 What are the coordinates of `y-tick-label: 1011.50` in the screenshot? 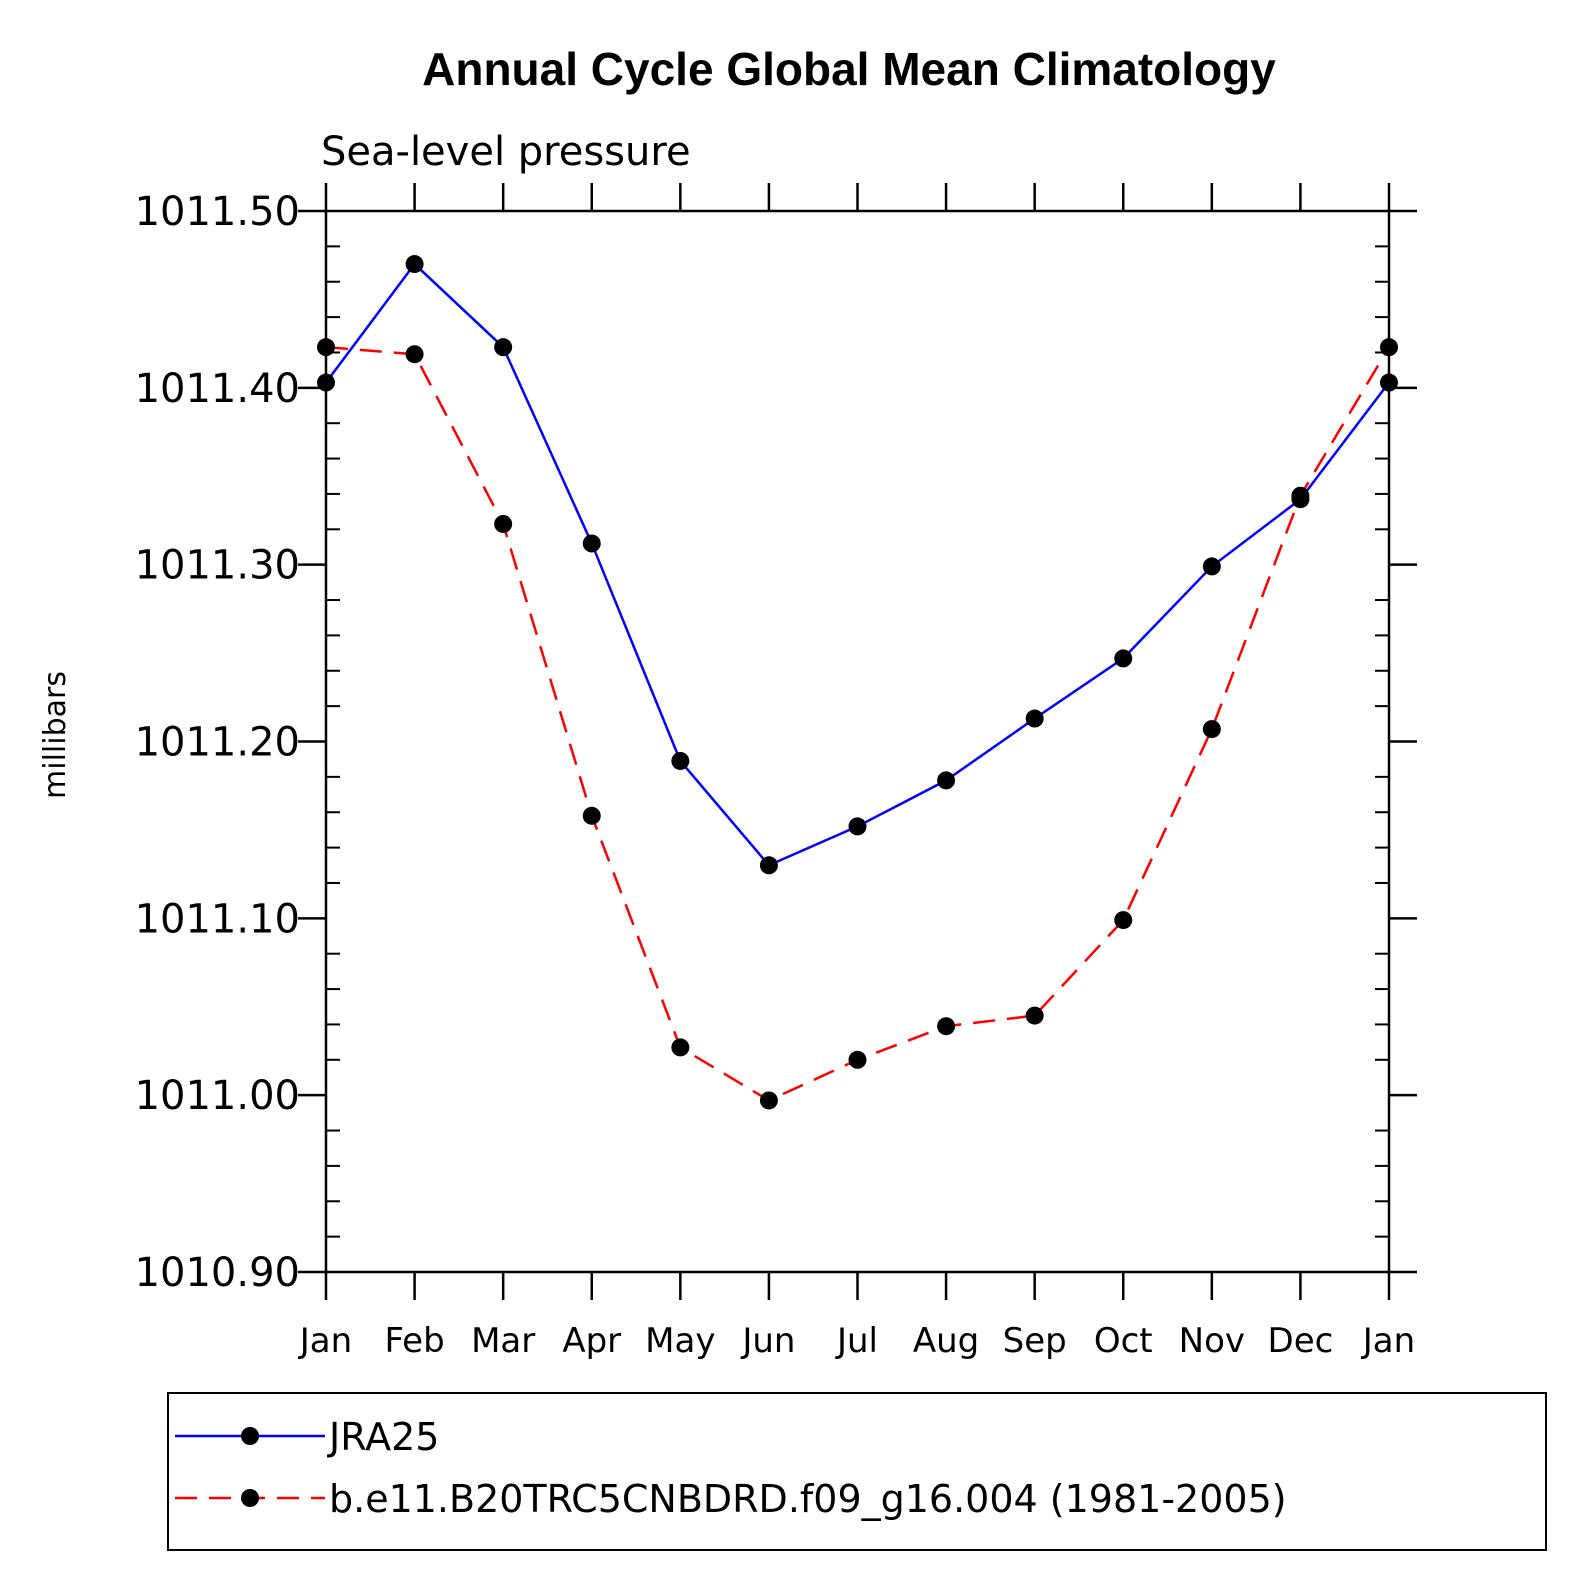 It's located at (217, 212).